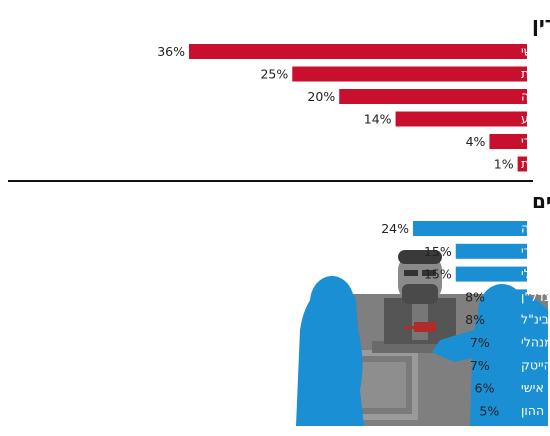 This screenshot has height=436, width=550. What do you see at coordinates (535, 141) in the screenshot?
I see `chart1-category-label-4: מדובר בתחום פופולארי` at bounding box center [535, 141].